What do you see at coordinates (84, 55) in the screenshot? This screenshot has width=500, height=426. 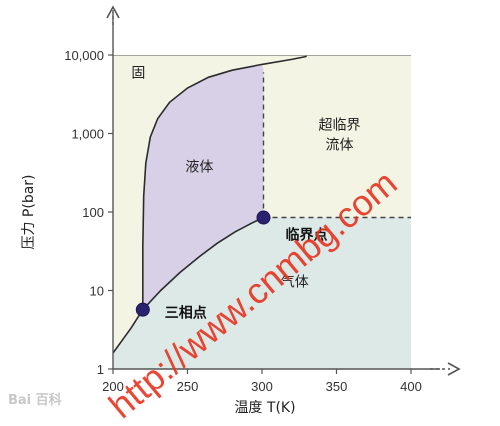 I see `y-tick-label: 10,000` at bounding box center [84, 55].